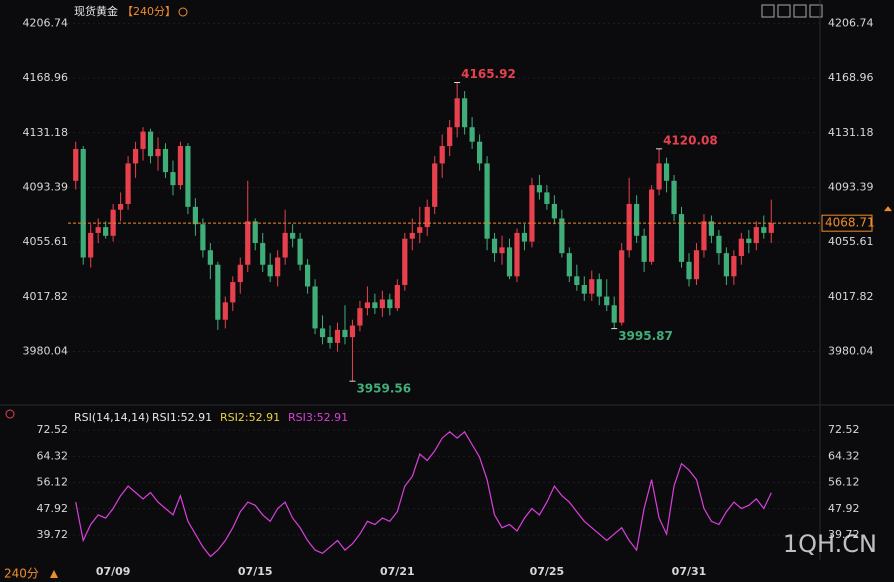  Describe the element at coordinates (690, 140) in the screenshot. I see `annotation-label: 4120.08` at that location.